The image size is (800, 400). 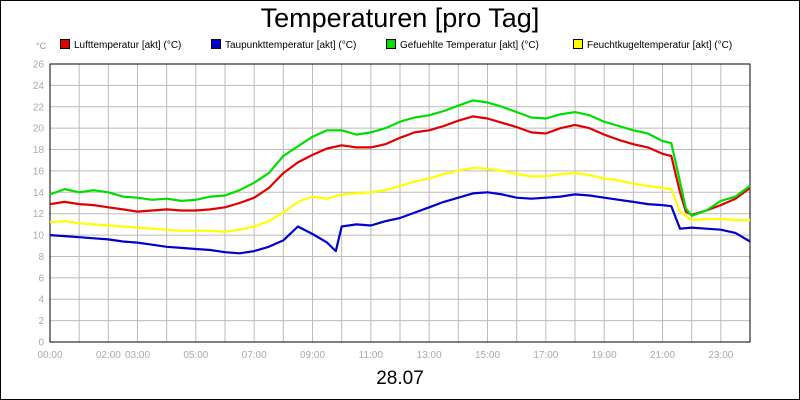 What do you see at coordinates (371, 355) in the screenshot?
I see `x-tick-label: 11:00` at bounding box center [371, 355].